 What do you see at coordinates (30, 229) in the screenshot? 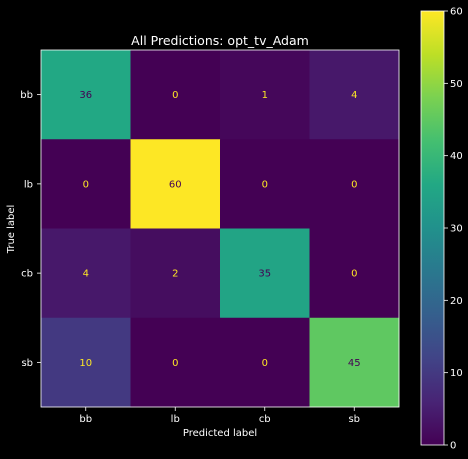
I see `y-axis-ticks: bb lb cb sb` at bounding box center [30, 229].